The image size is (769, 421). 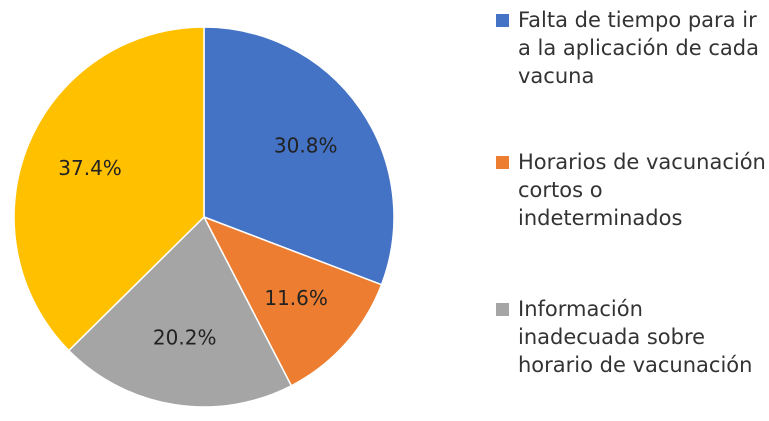 I want to click on data-label: 30.8%, so click(x=306, y=145).